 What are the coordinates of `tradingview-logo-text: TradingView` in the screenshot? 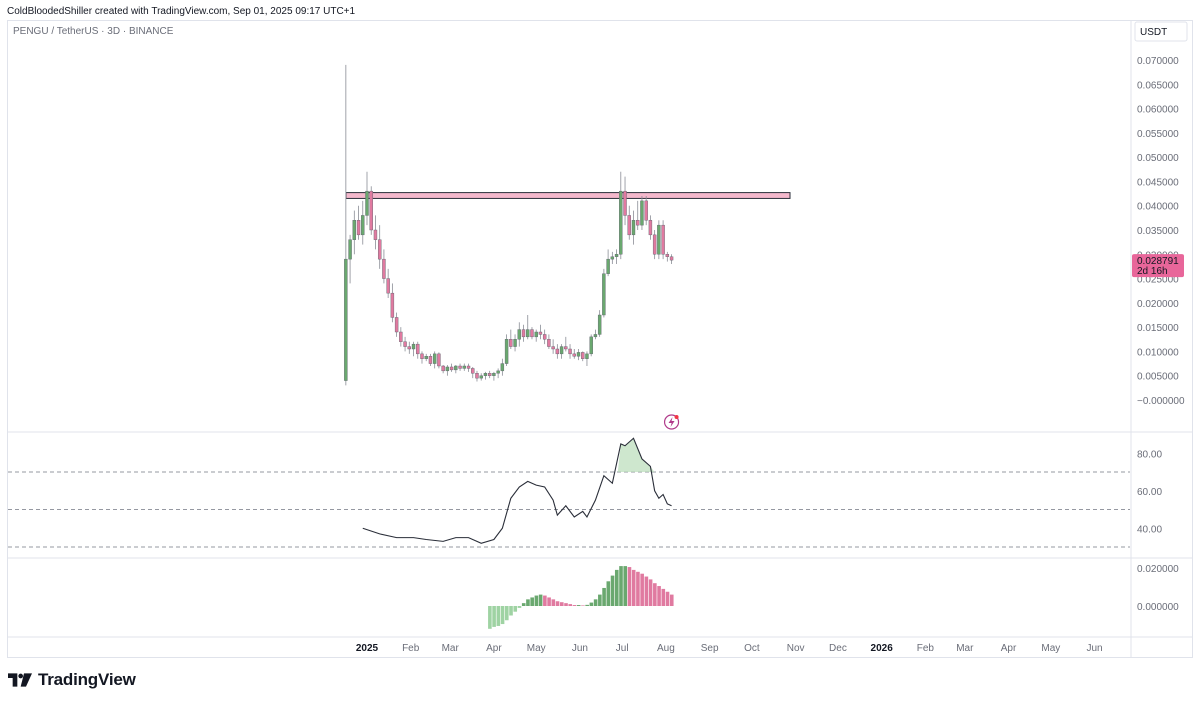 It's located at (87, 679).